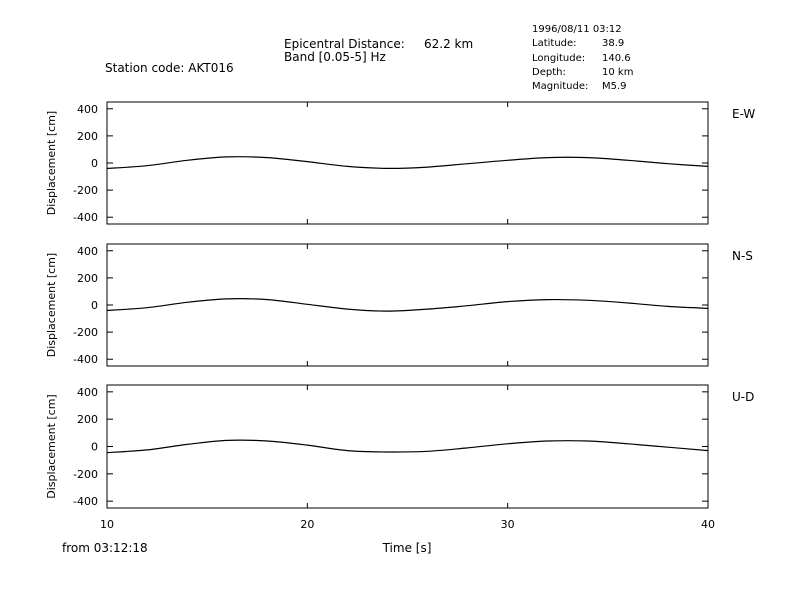 The image size is (792, 616). Describe the element at coordinates (558, 58) in the screenshot. I see `longitude-label: Longitude:` at that location.